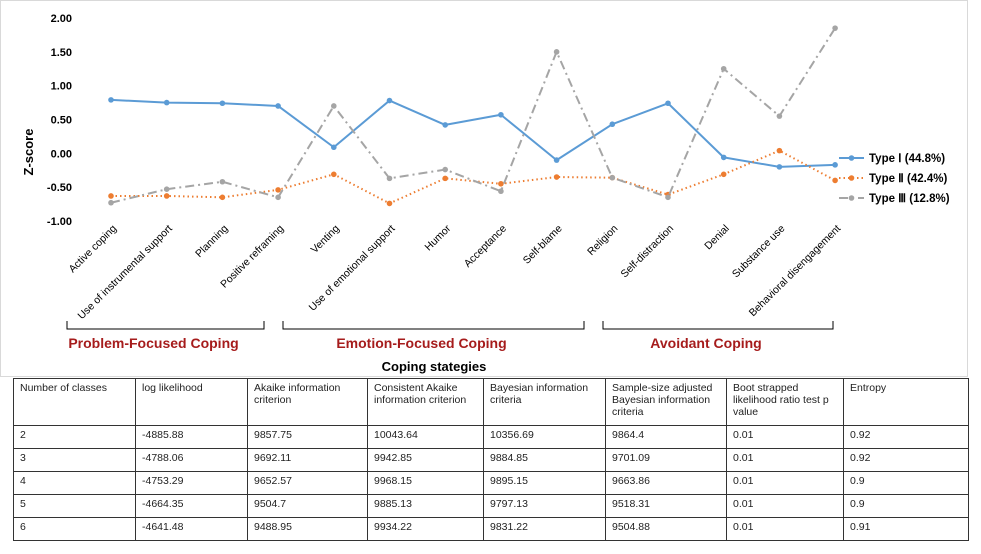 This screenshot has width=981, height=554. Describe the element at coordinates (74, 506) in the screenshot. I see `table-cell: 5` at that location.